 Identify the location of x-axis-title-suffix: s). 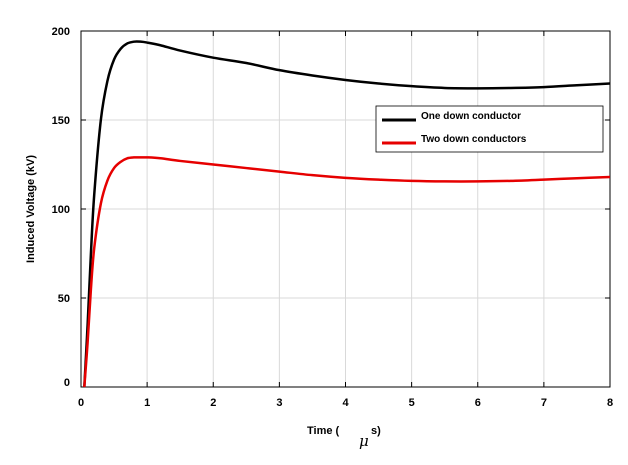
(376, 431).